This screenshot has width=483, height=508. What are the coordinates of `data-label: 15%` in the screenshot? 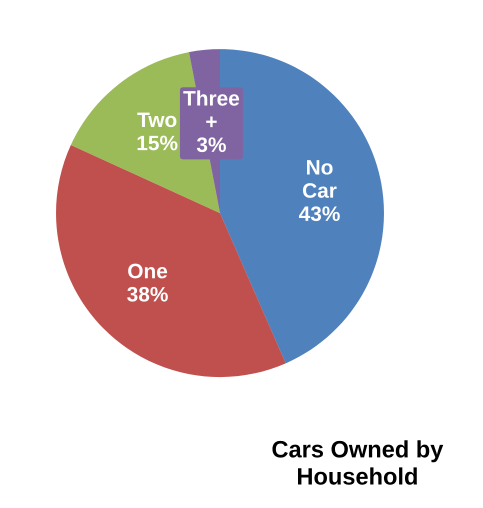 It's located at (158, 143).